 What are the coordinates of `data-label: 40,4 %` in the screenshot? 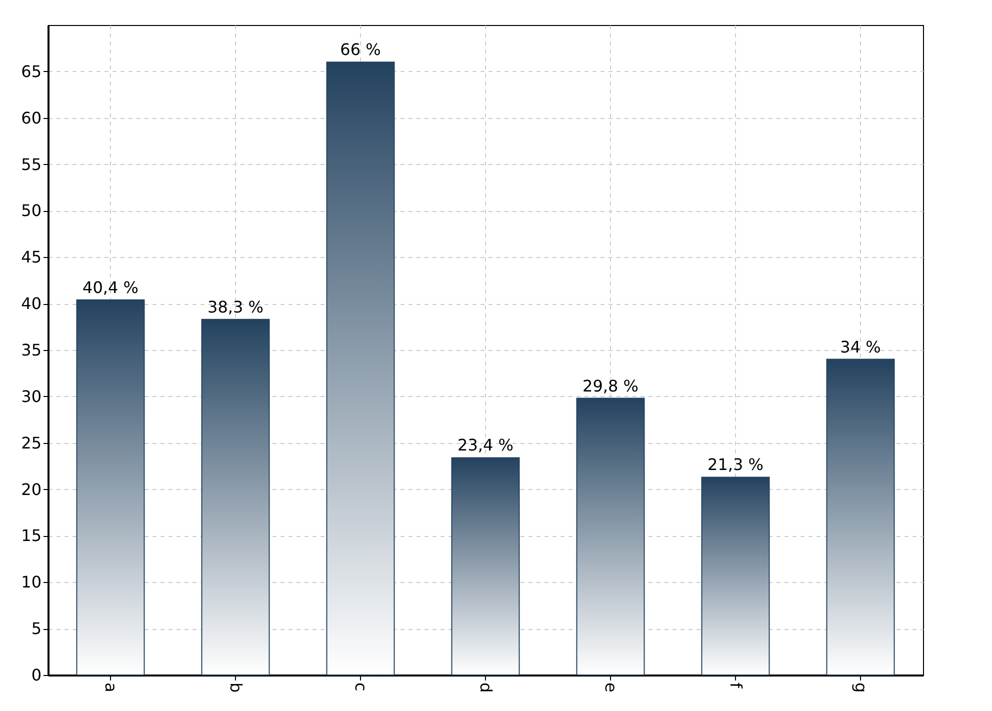 It's located at (110, 287).